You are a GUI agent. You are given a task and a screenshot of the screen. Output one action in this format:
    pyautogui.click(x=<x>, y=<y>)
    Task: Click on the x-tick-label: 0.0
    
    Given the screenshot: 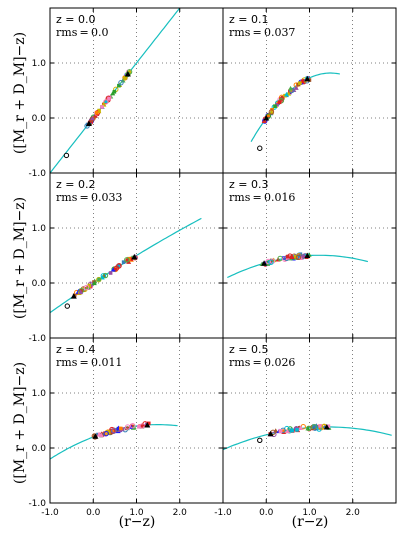 What is the action you would take?
    pyautogui.click(x=93, y=513)
    